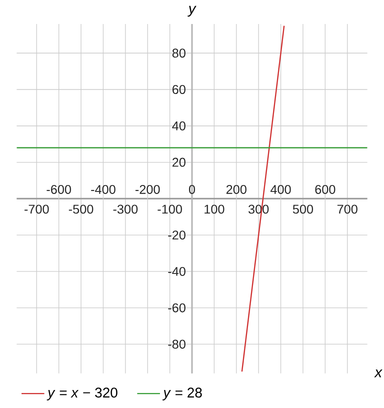  What do you see at coordinates (179, 162) in the screenshot?
I see `y-tick-label: 20` at bounding box center [179, 162].